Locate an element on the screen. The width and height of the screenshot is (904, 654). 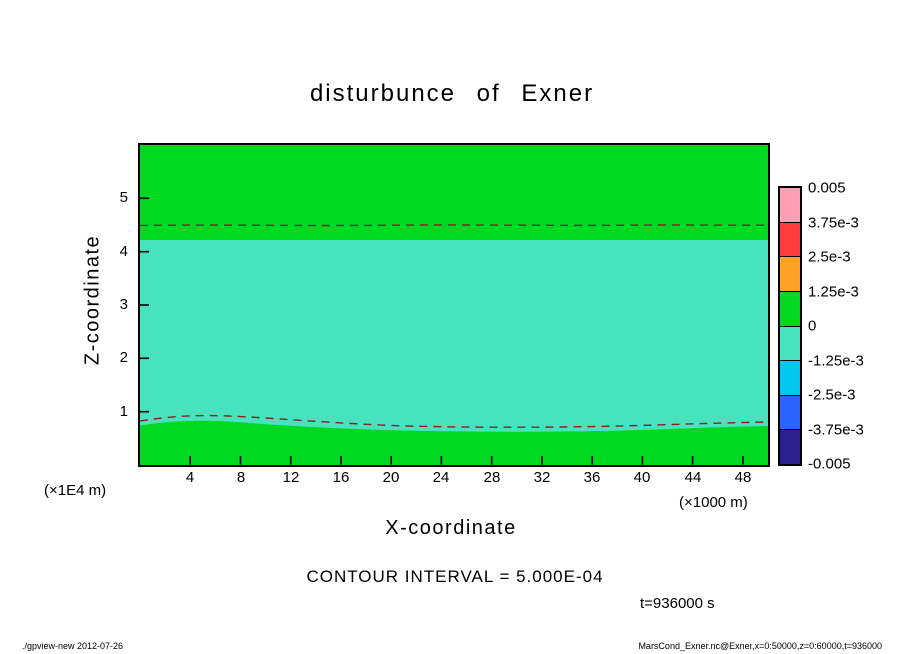
x-tick-label: 8 is located at coordinates (241, 477).